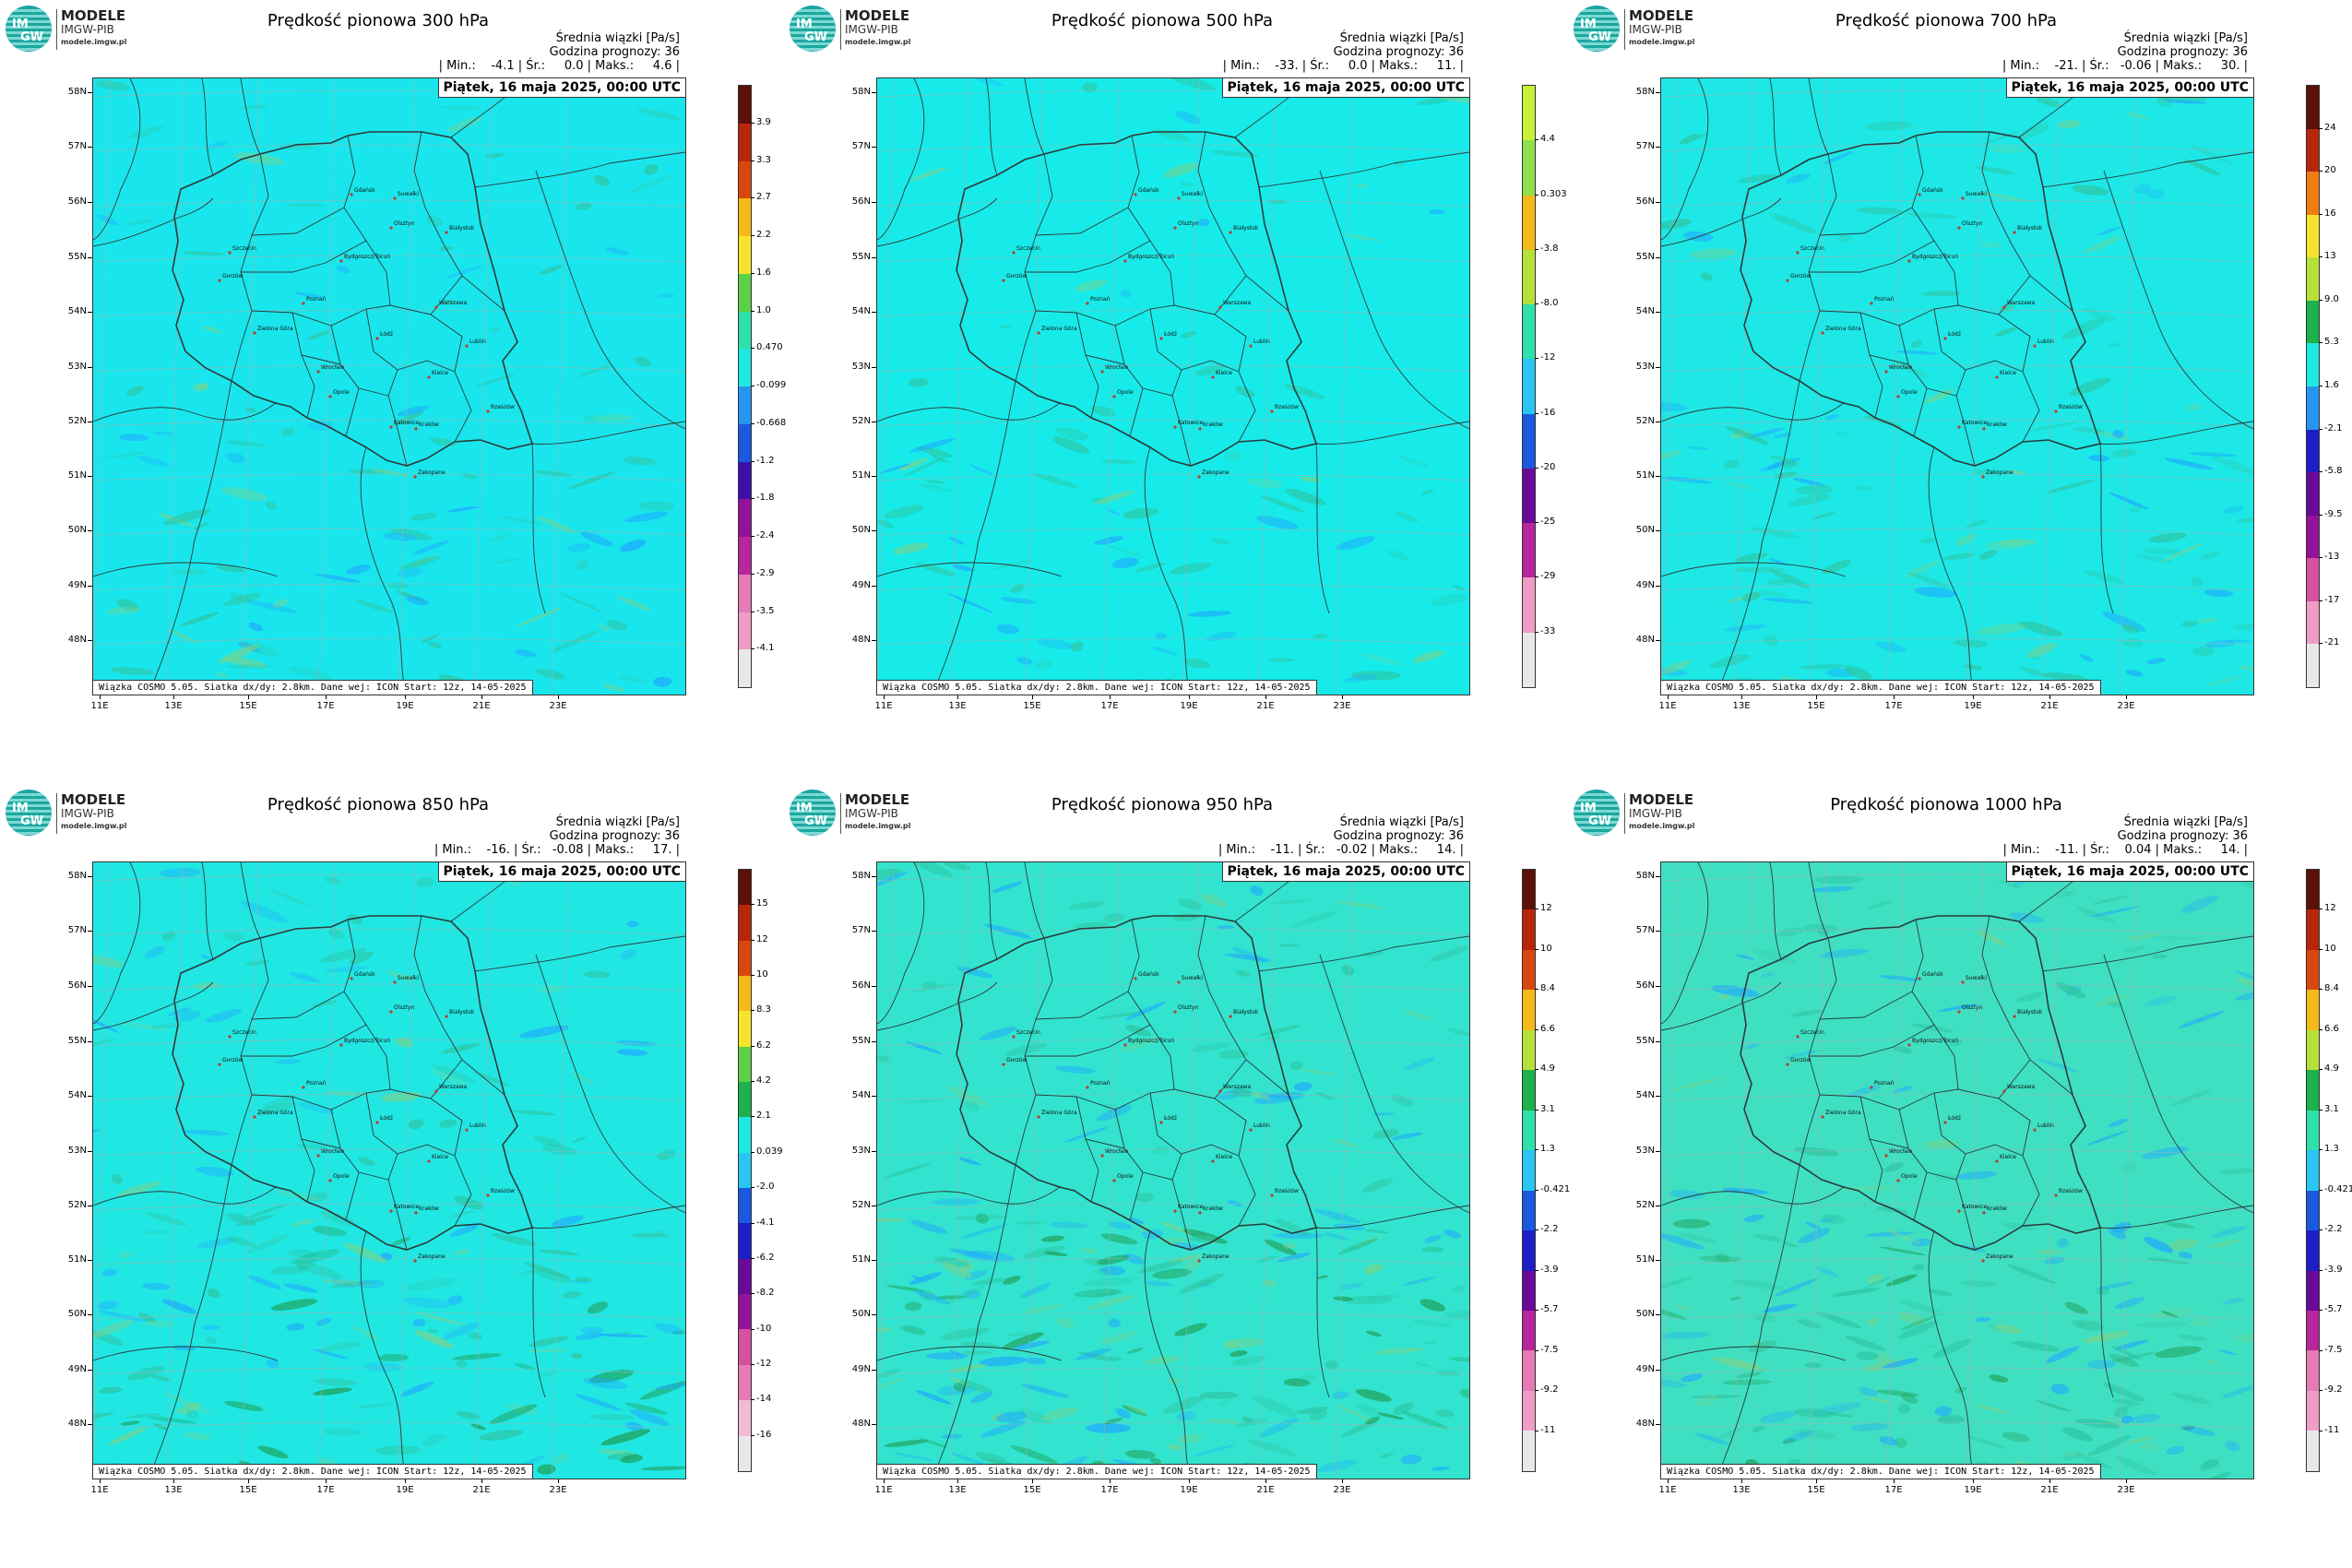 This screenshot has width=2352, height=1568. Describe the element at coordinates (765, 610) in the screenshot. I see `colorbar-label: -3.5` at that location.